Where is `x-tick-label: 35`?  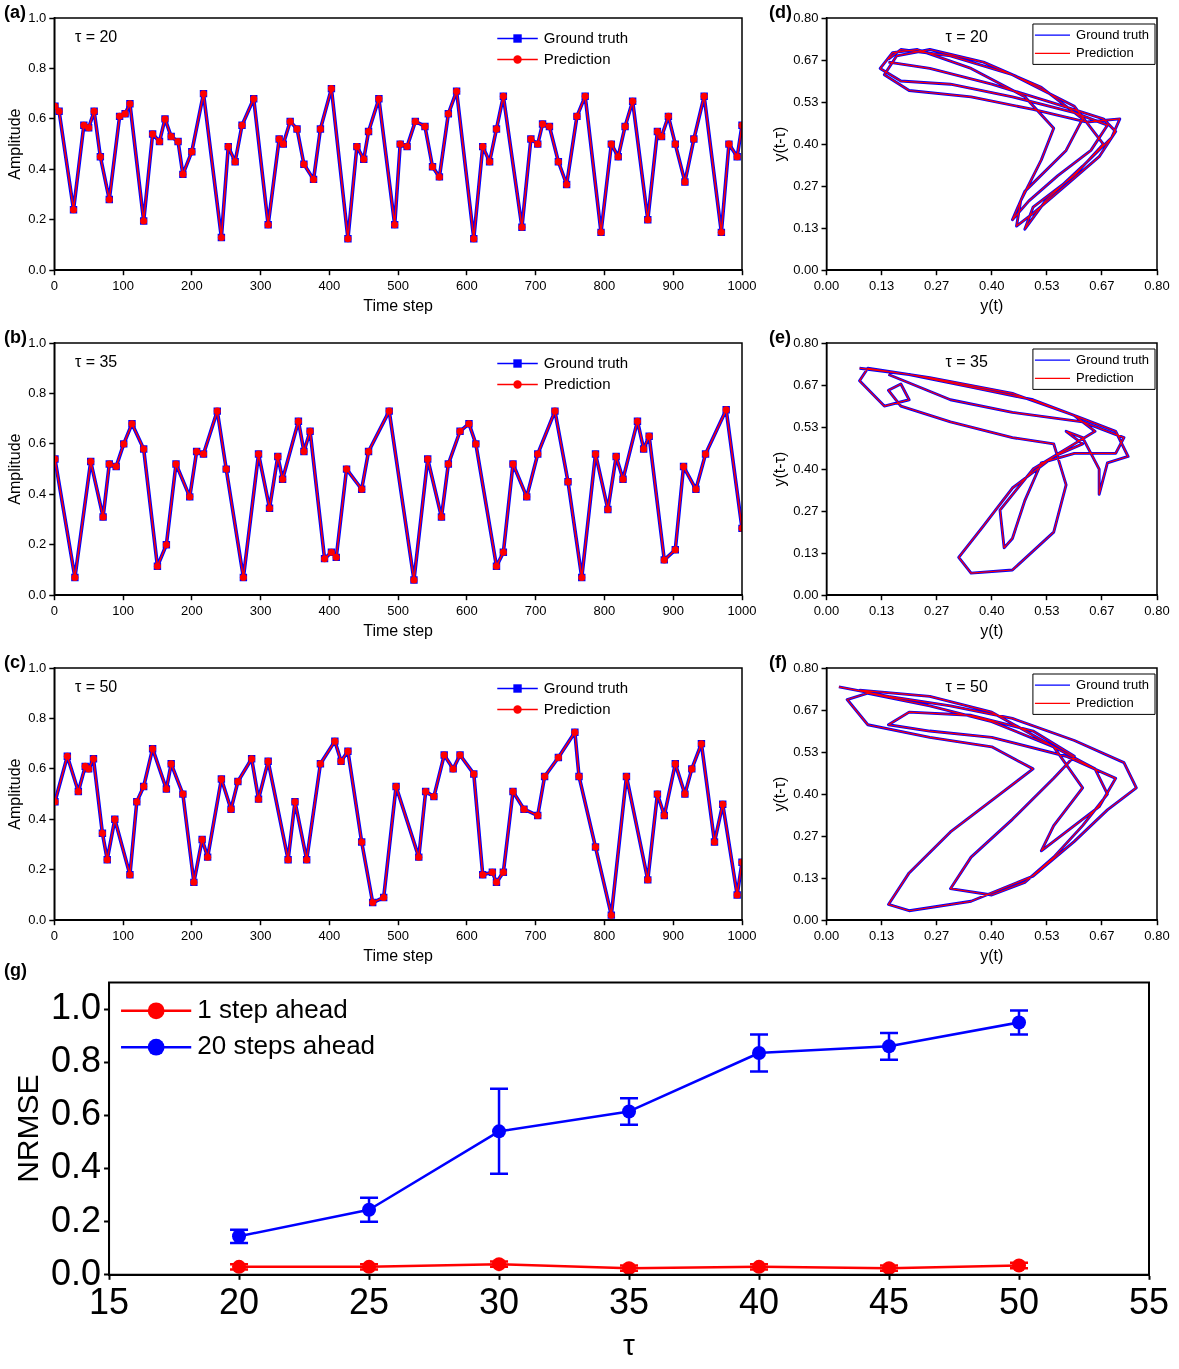
x-tick-label: 35 is located at coordinates (629, 1302).